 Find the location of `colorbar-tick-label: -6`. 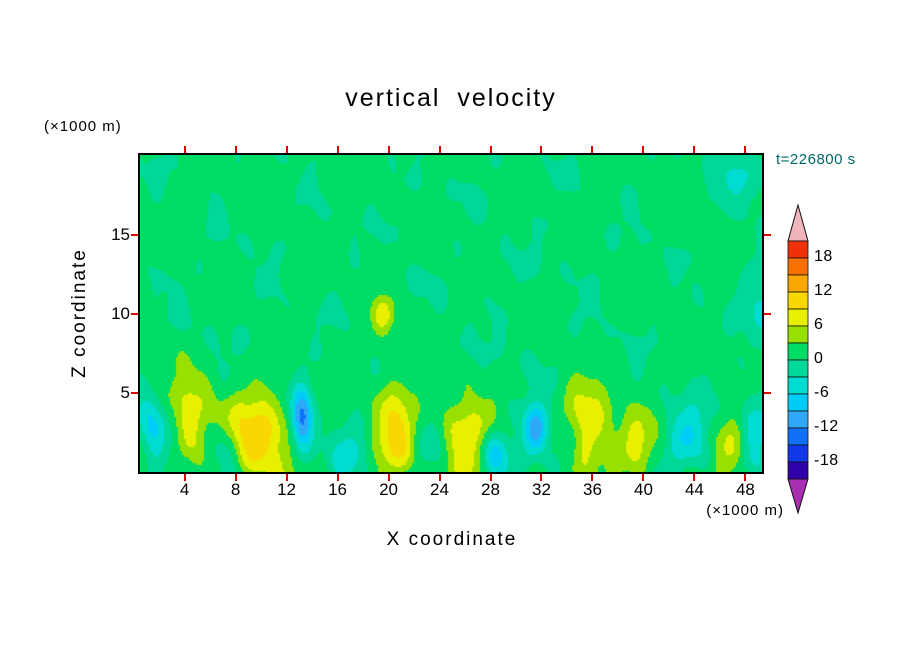

colorbar-tick-label: -6 is located at coordinates (822, 392).